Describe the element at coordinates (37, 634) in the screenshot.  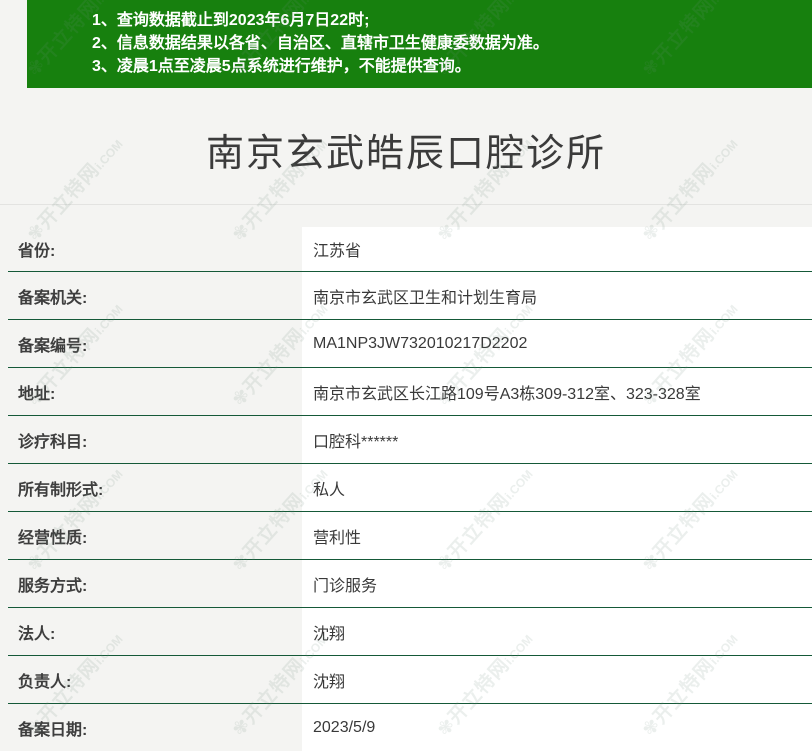
I see `row-label: 法人:` at that location.